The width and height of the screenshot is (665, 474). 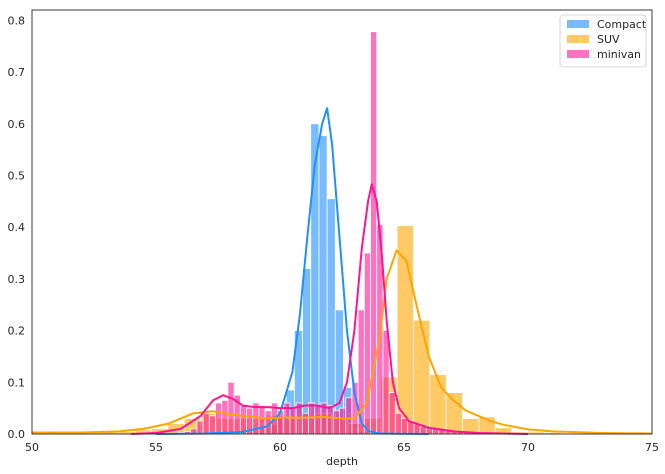 What do you see at coordinates (342, 461) in the screenshot?
I see `x-axis-label: depth` at bounding box center [342, 461].